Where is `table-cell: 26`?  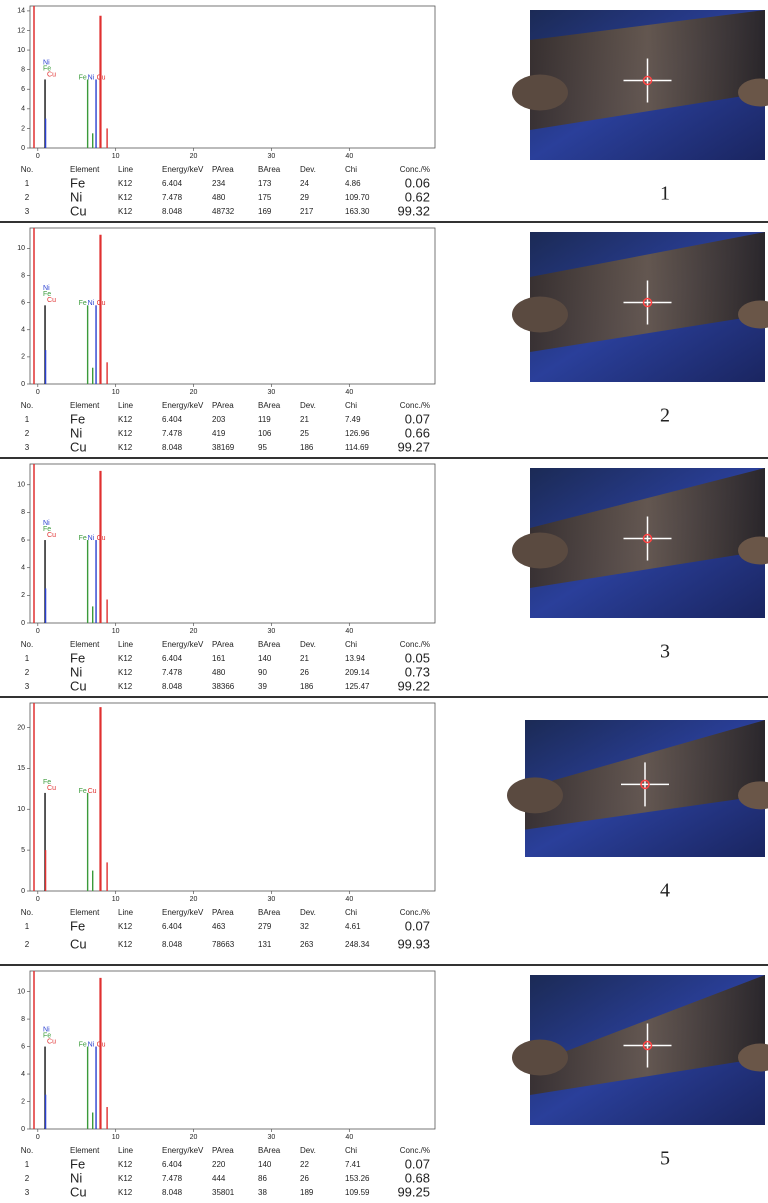 table-cell: 26 is located at coordinates (304, 672).